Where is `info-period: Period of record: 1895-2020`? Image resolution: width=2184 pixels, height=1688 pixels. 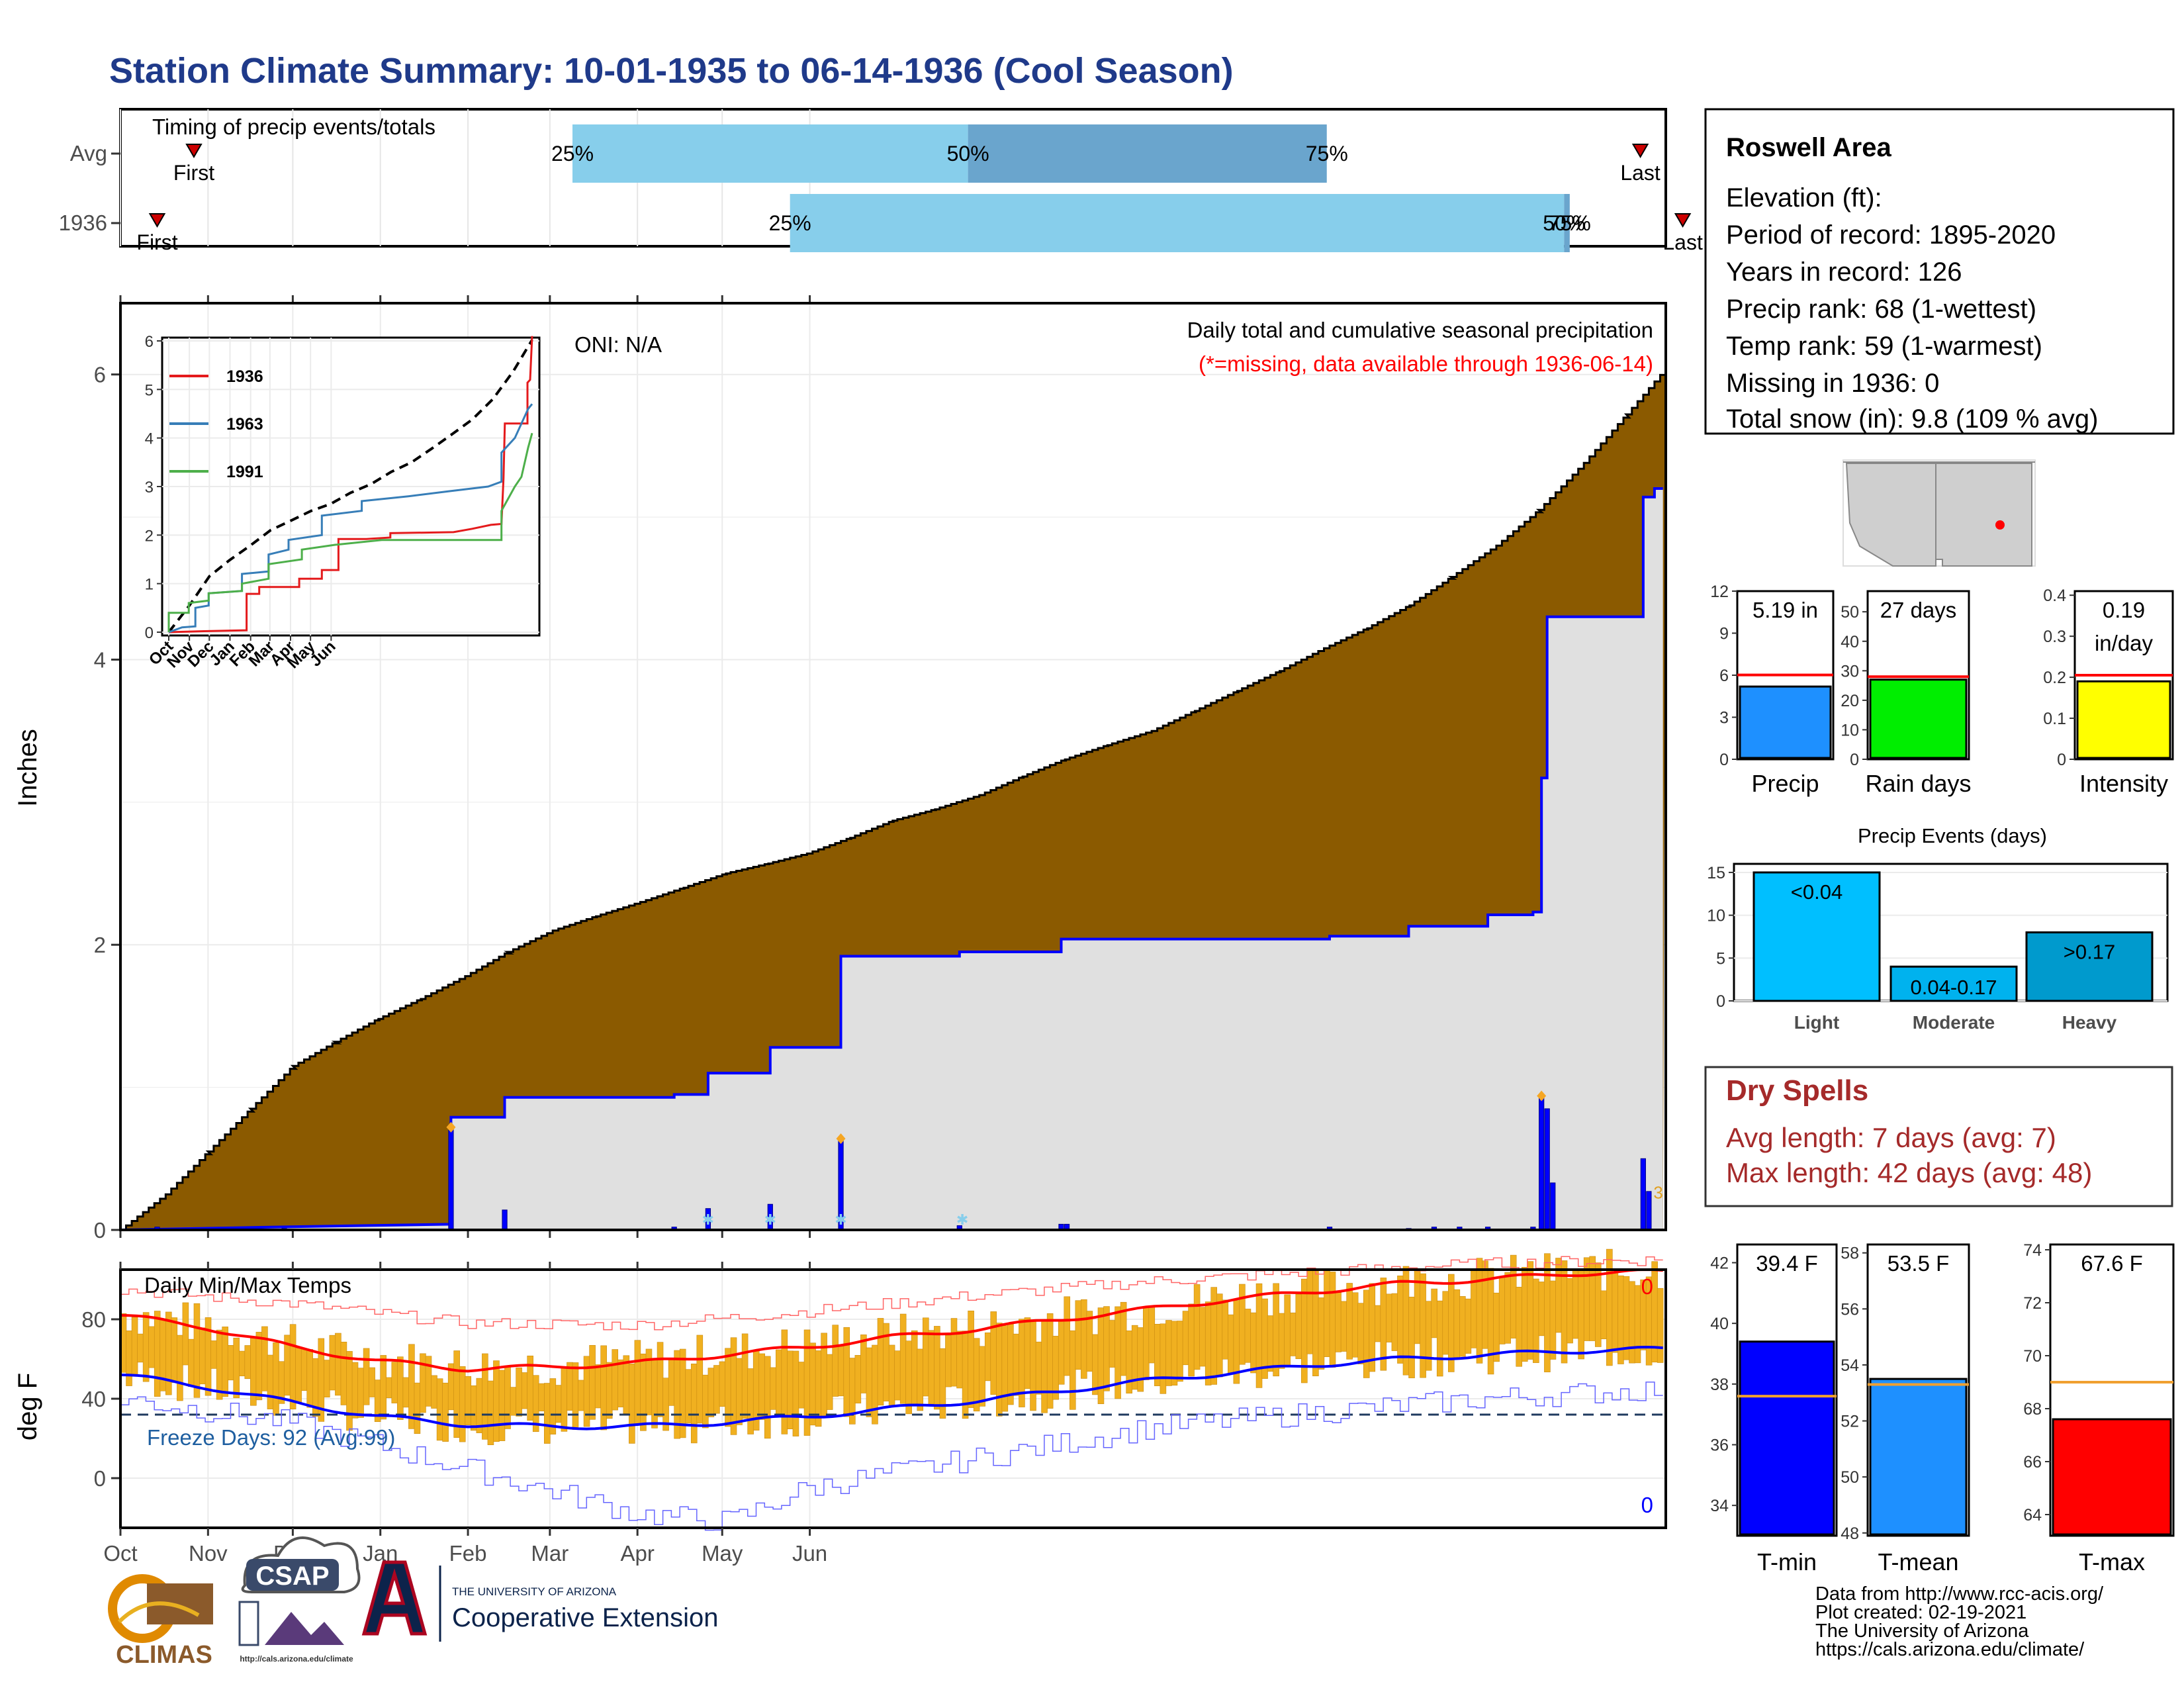 info-period: Period of record: 1895-2020 is located at coordinates (1891, 235).